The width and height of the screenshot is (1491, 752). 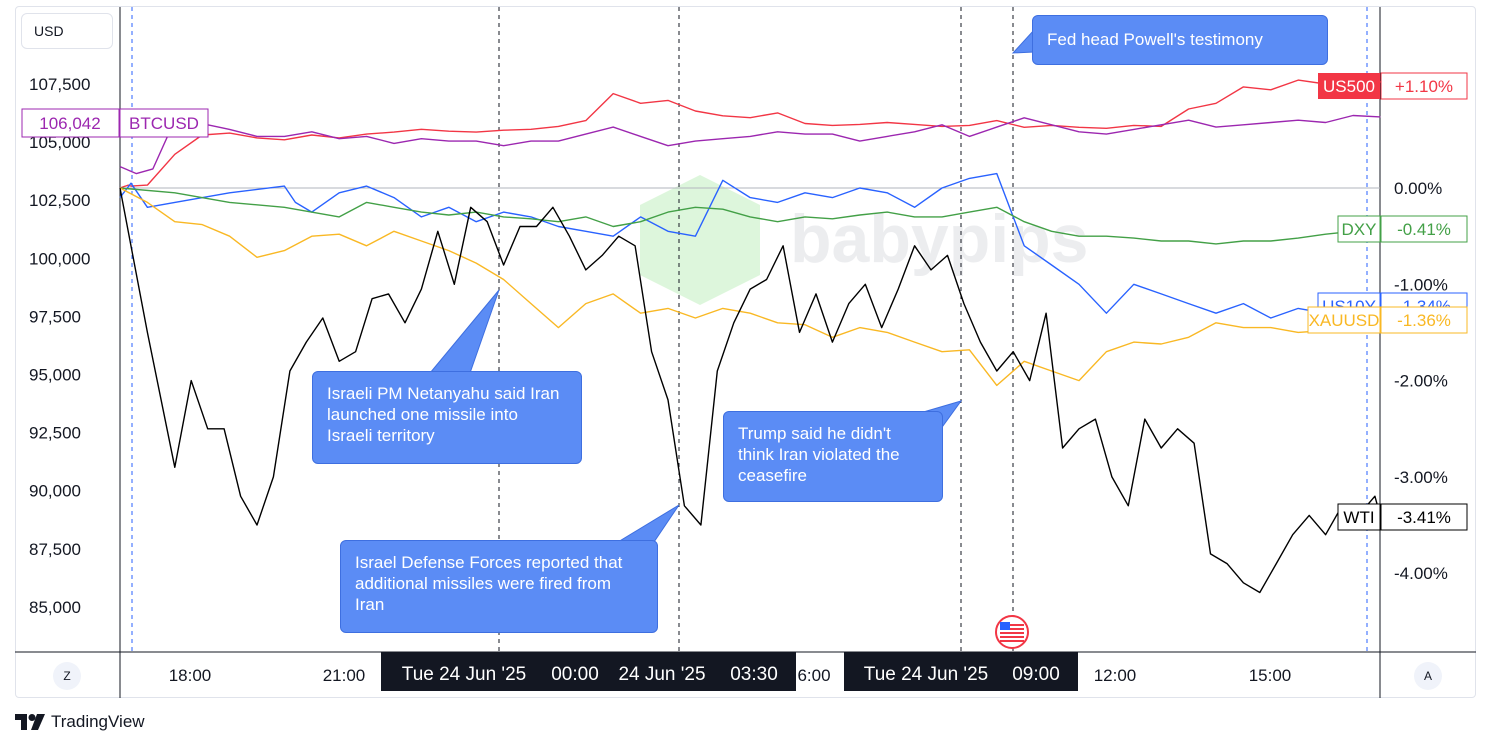 I want to click on left-tick-label: 85,000, so click(x=55, y=607).